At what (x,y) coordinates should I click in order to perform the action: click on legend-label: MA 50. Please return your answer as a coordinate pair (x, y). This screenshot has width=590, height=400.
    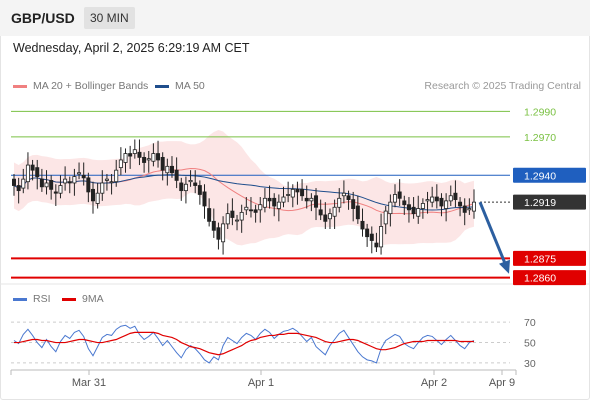
    Looking at the image, I should click on (190, 86).